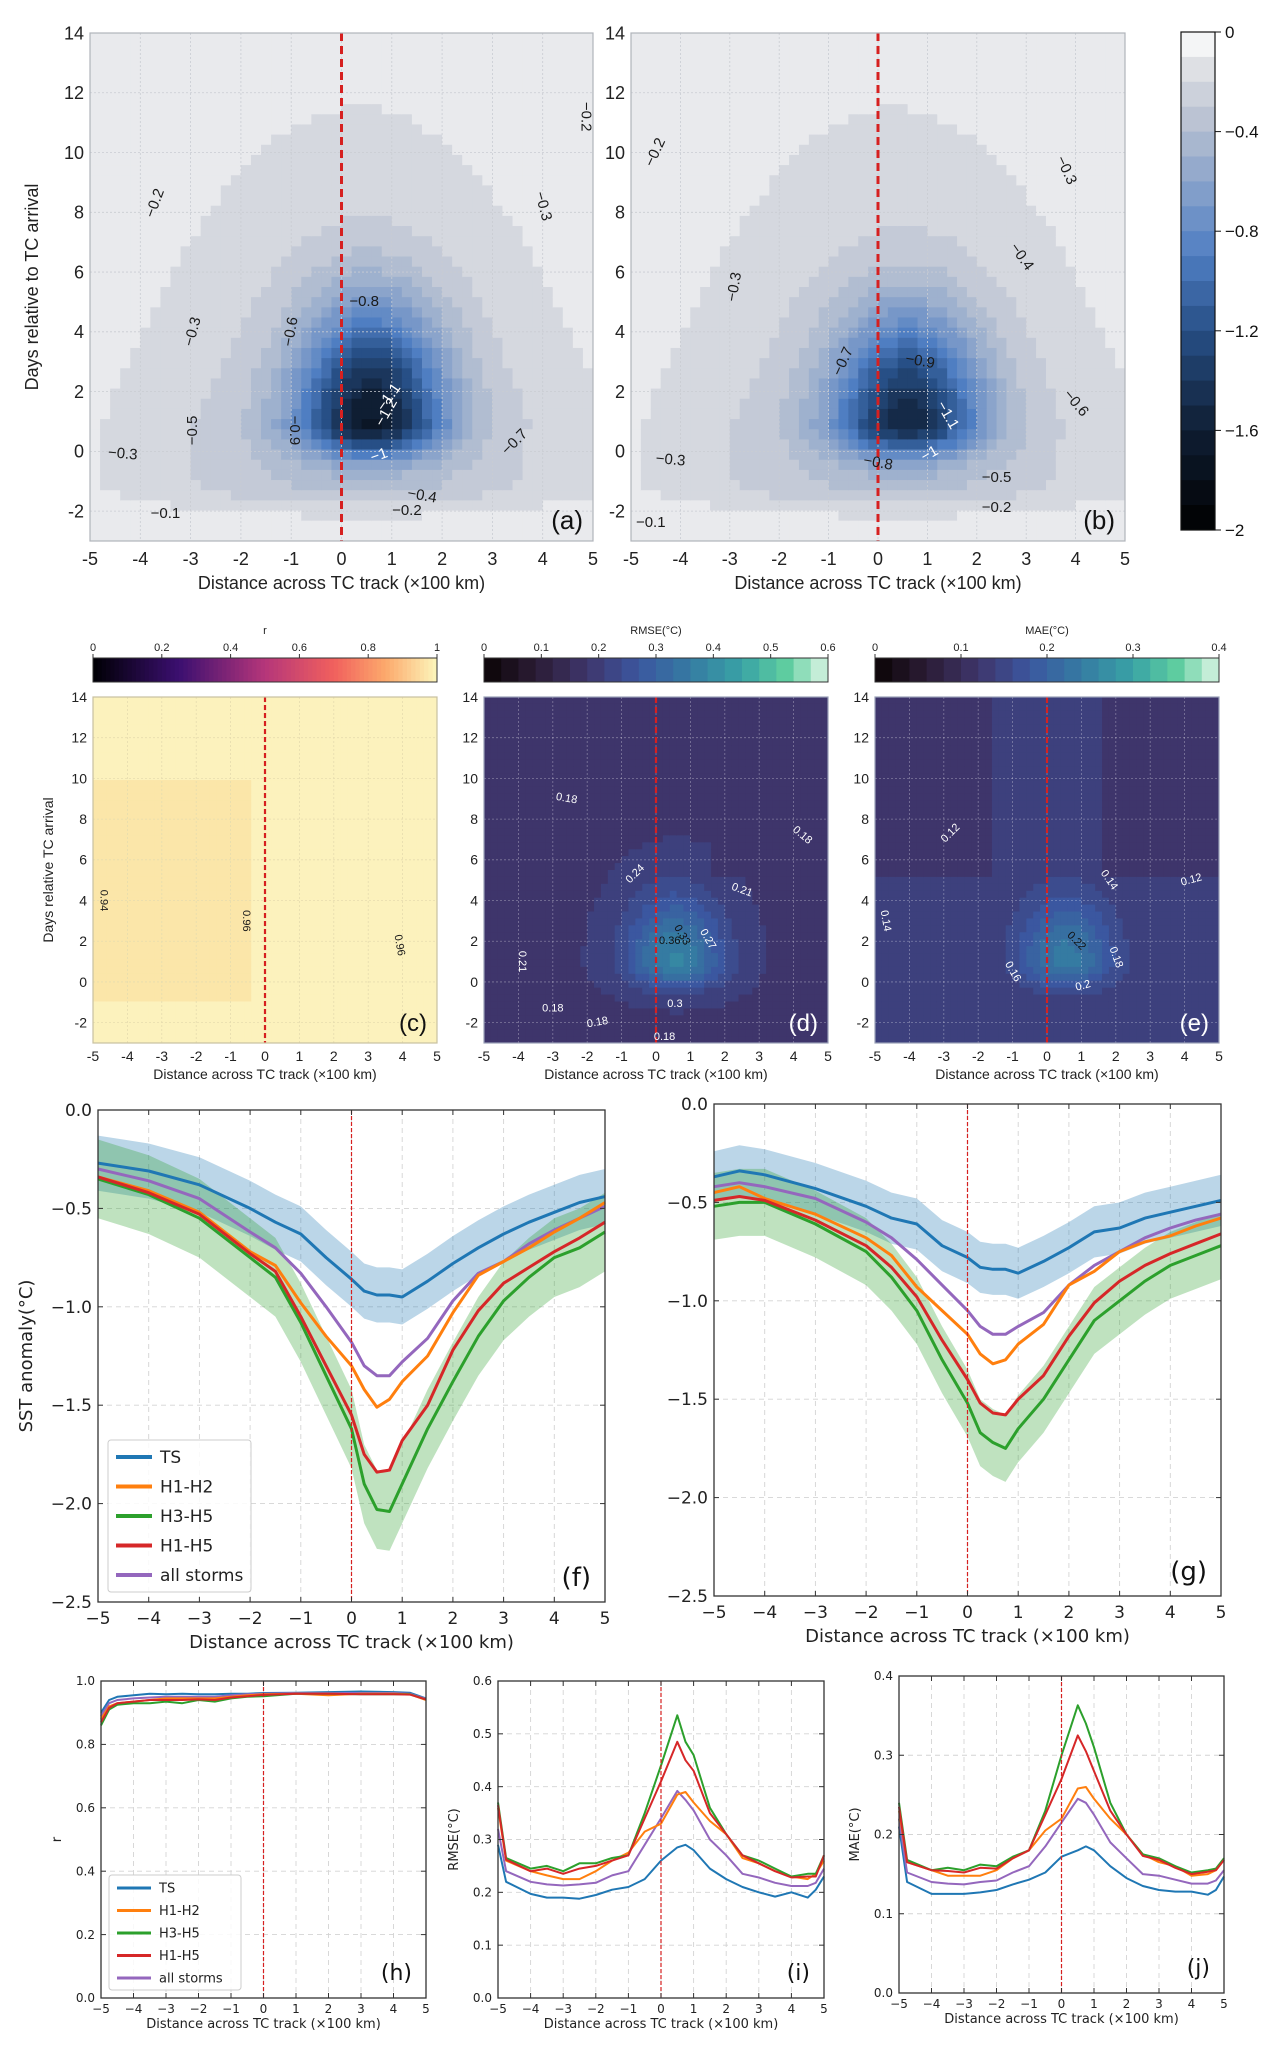  Describe the element at coordinates (379, 455) in the screenshot. I see `contour-label: −1` at that location.